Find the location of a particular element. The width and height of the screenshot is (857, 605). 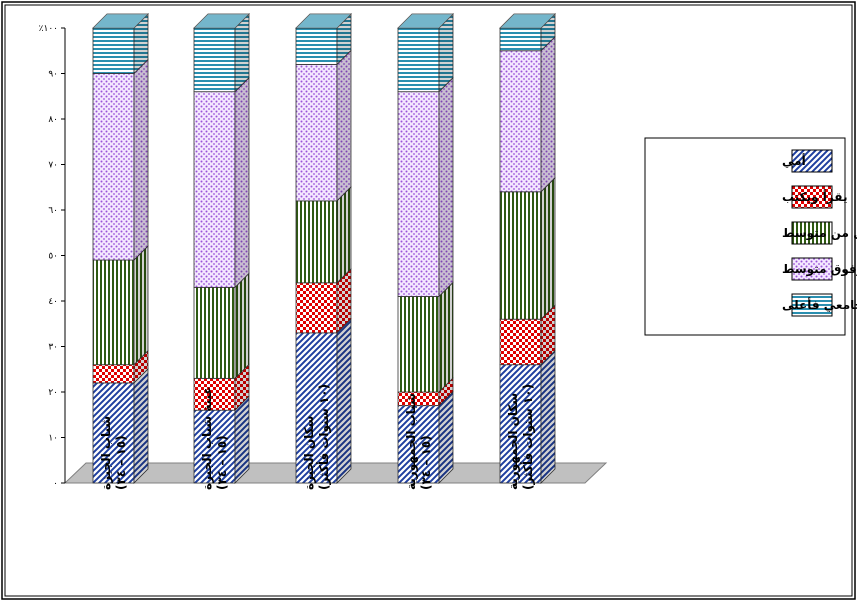

legend-item: أمي is located at coordinates (807, 161).